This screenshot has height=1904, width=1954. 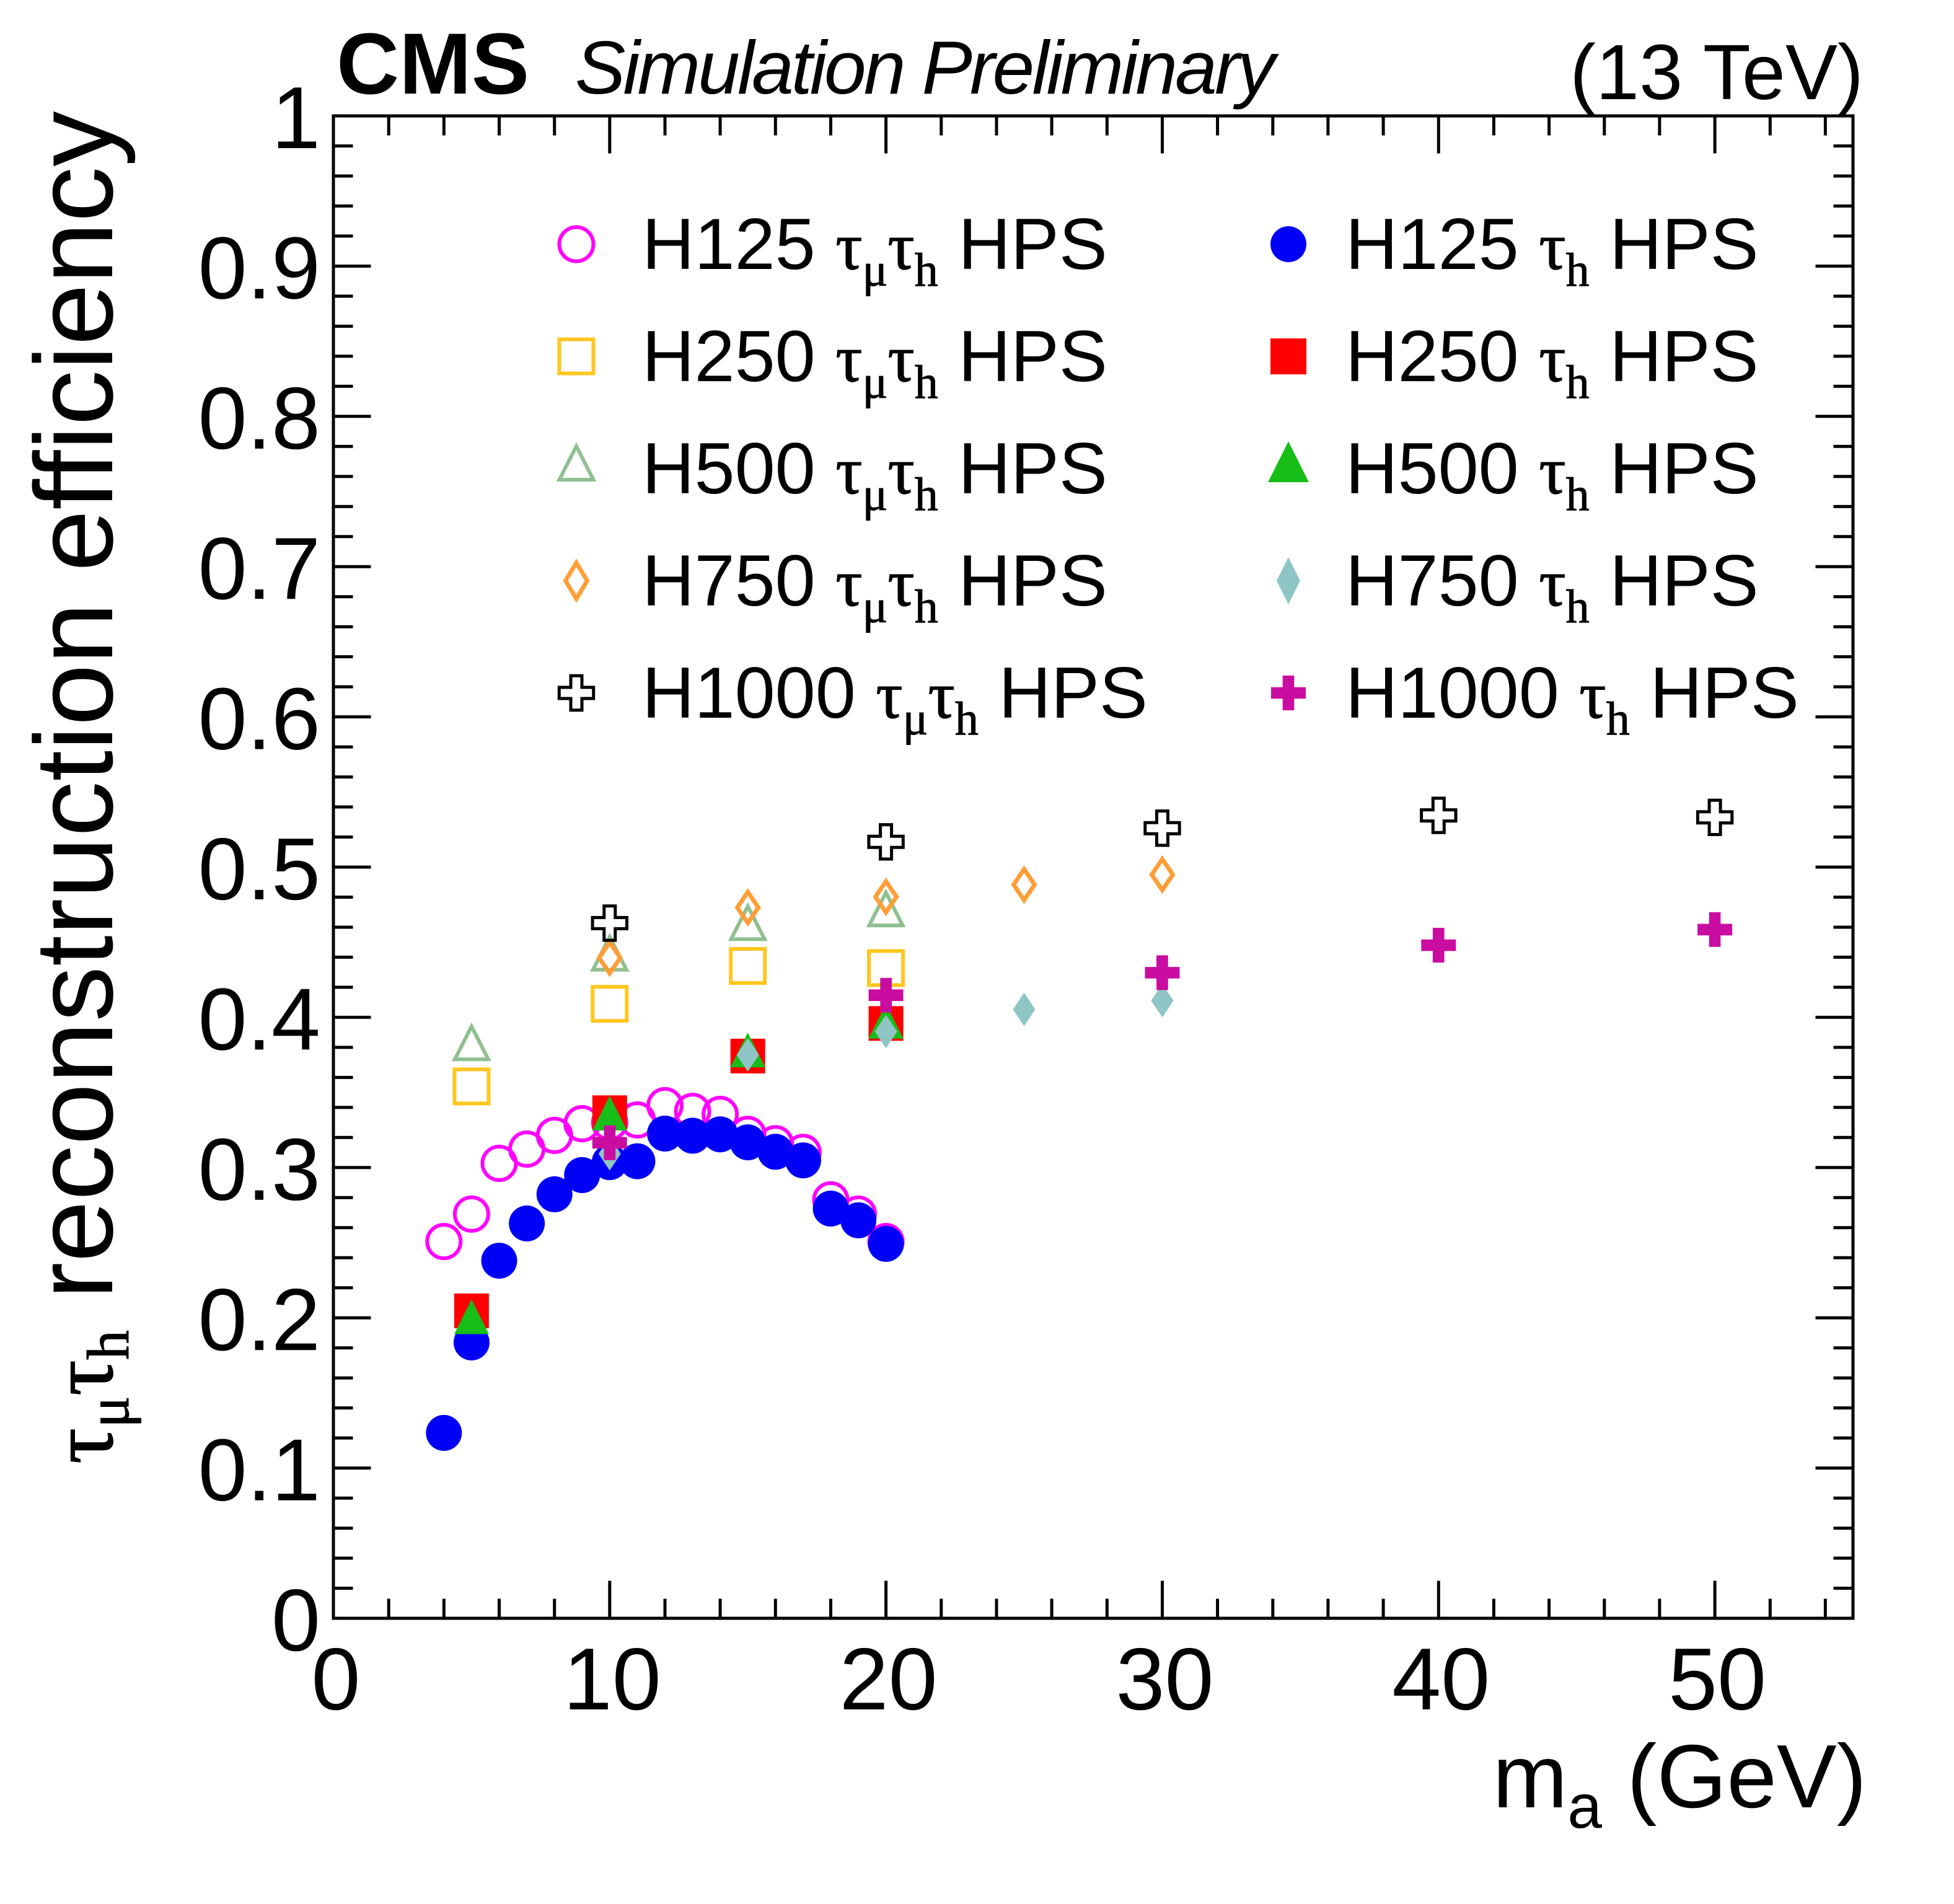 I want to click on svg-text: Simulation Preliminary, so click(x=927, y=67).